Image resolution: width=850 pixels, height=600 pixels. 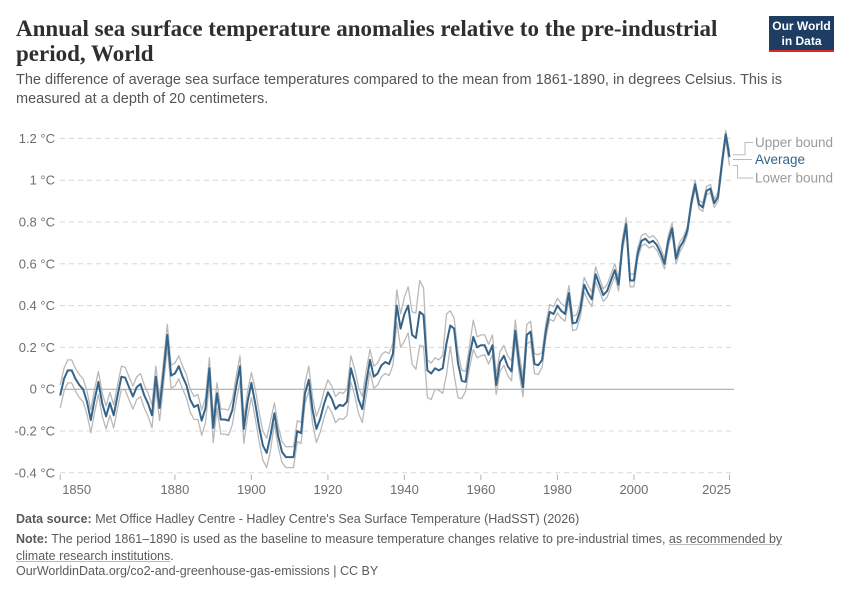 I want to click on svg-text: Upper bound, so click(x=794, y=142).